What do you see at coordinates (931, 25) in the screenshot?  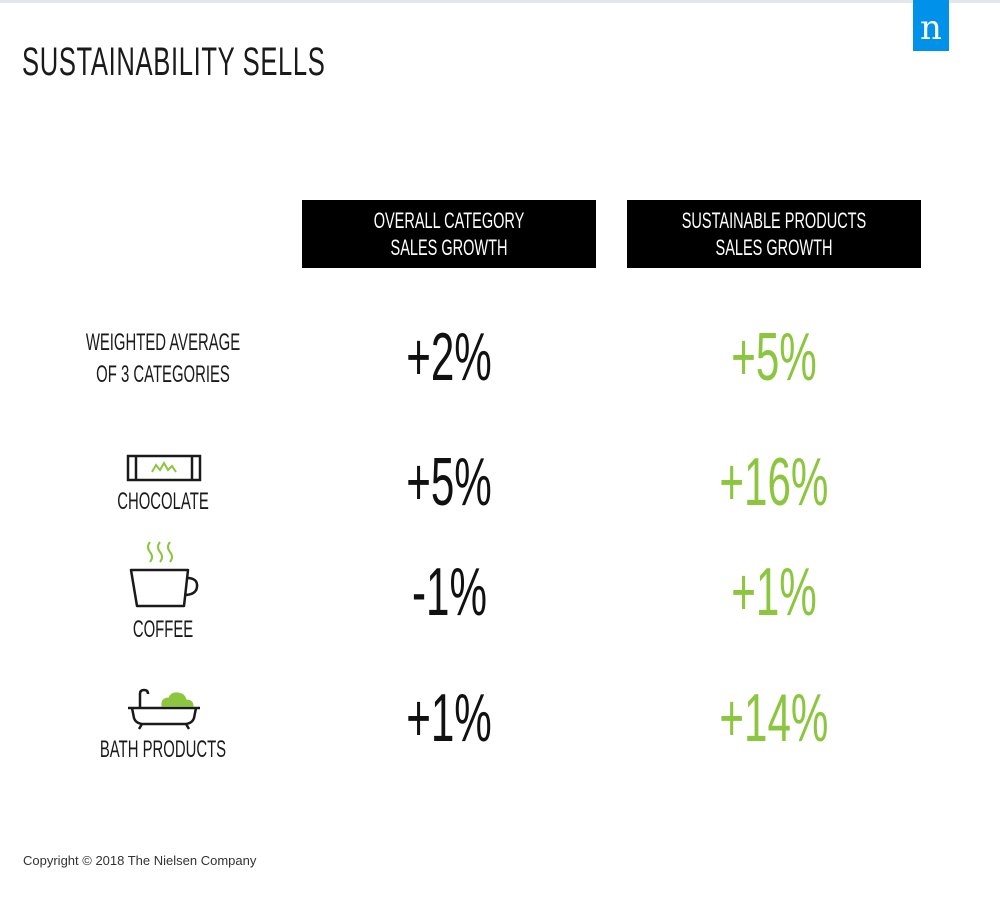 I see `nielsen-logo: n` at bounding box center [931, 25].